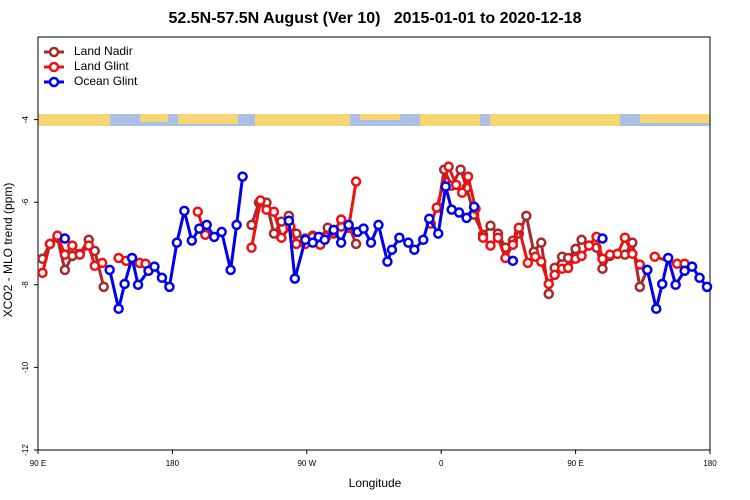  Describe the element at coordinates (710, 463) in the screenshot. I see `x-tick-label: 180` at that location.